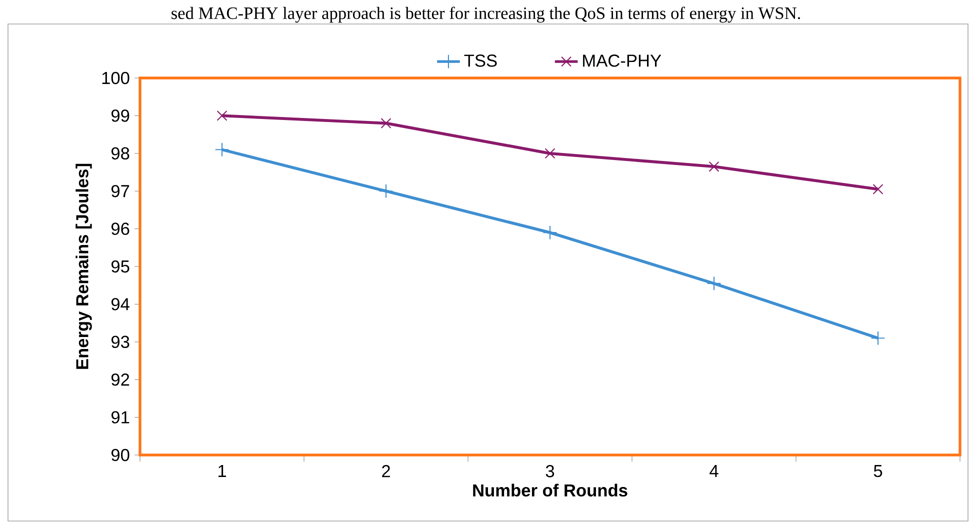 Image resolution: width=972 pixels, height=522 pixels. I want to click on x-tick-label: 5, so click(878, 471).